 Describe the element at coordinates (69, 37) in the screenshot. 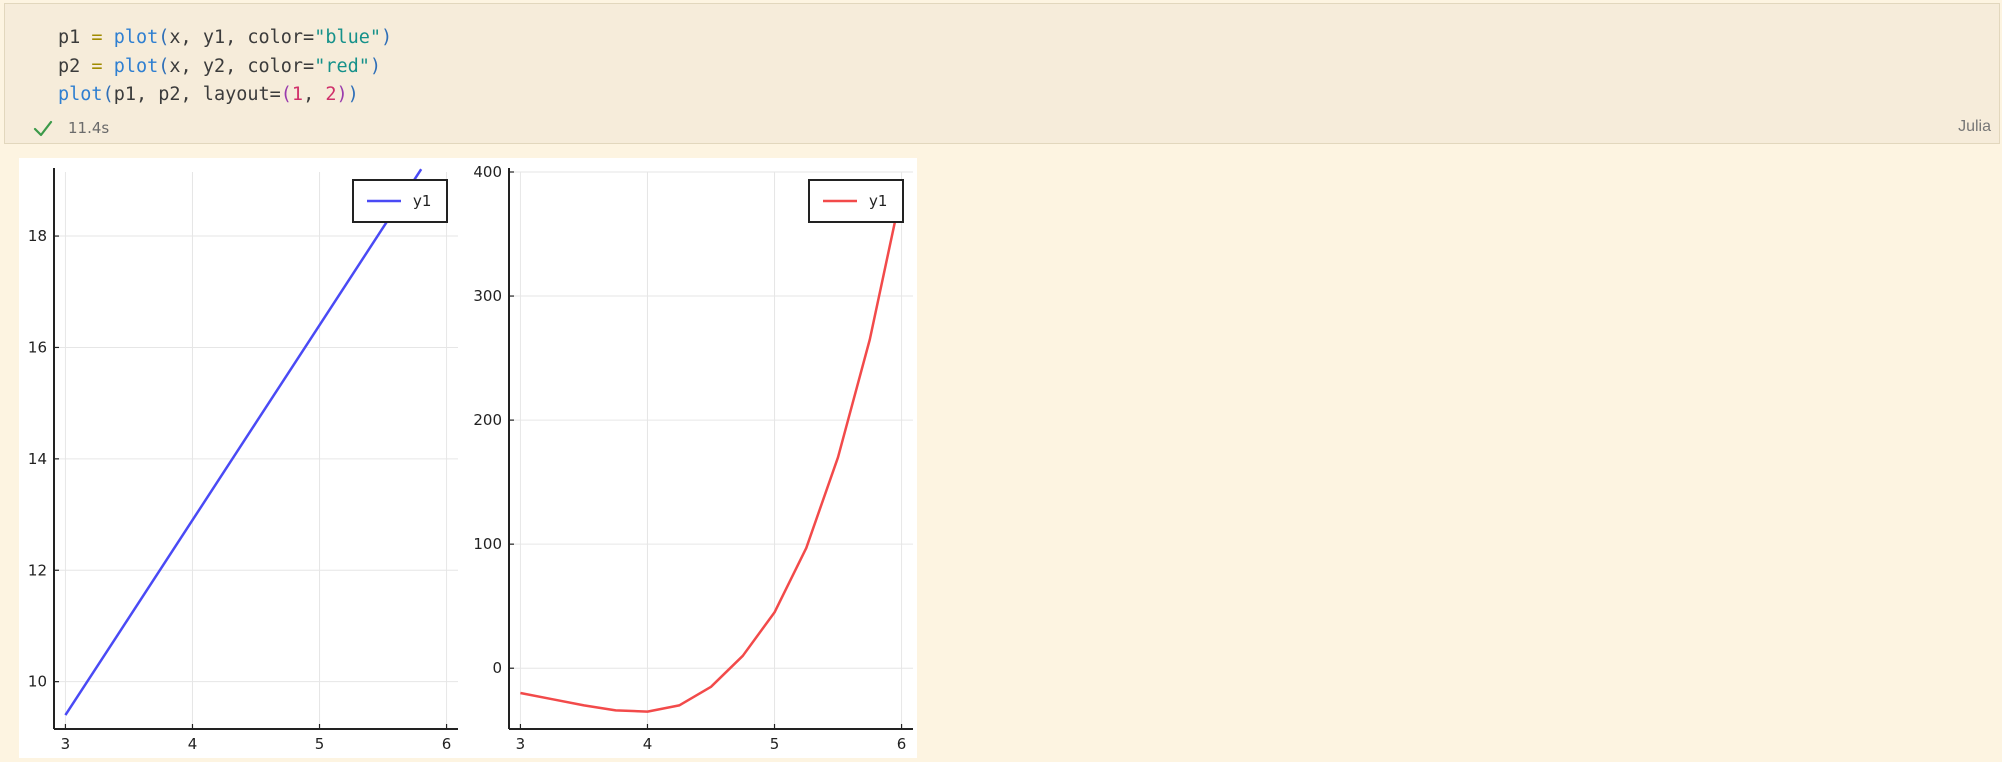

I see `code-token: p1` at that location.